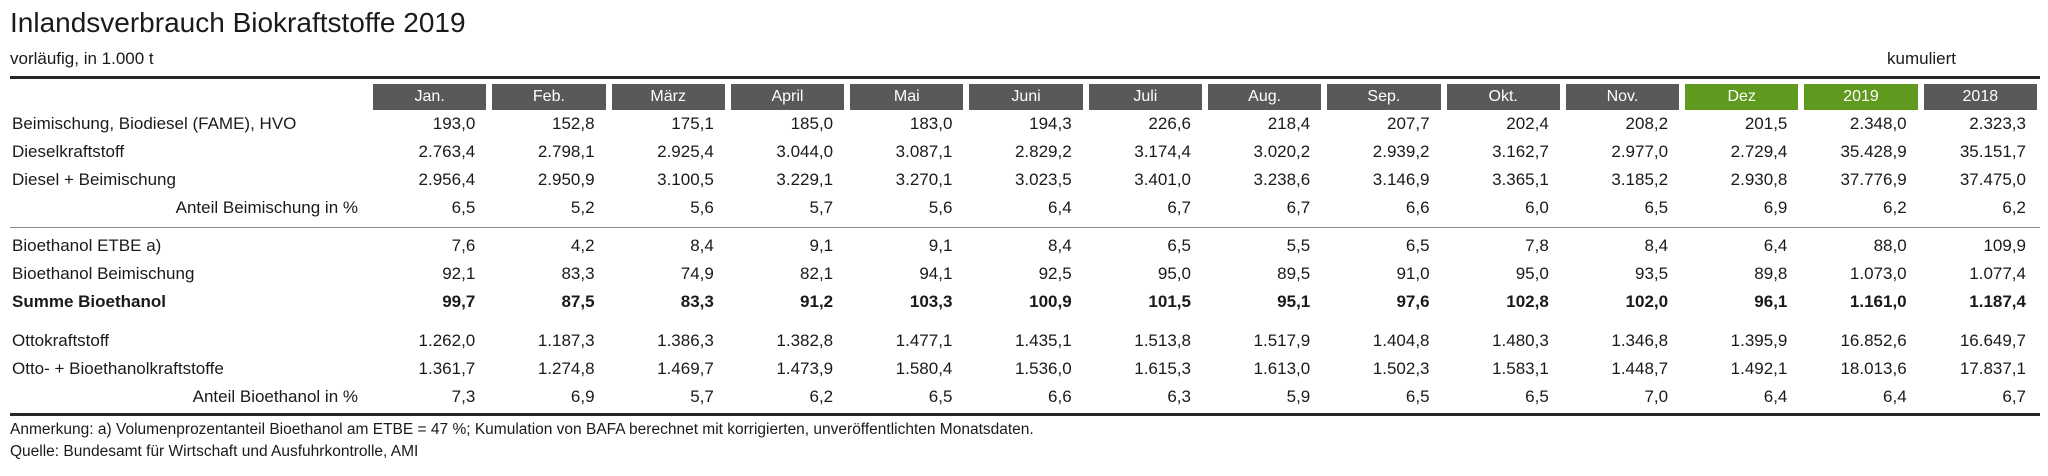 This screenshot has width=2048, height=476. What do you see at coordinates (1992, 368) in the screenshot?
I see `value-cell: 17.837,1` at bounding box center [1992, 368].